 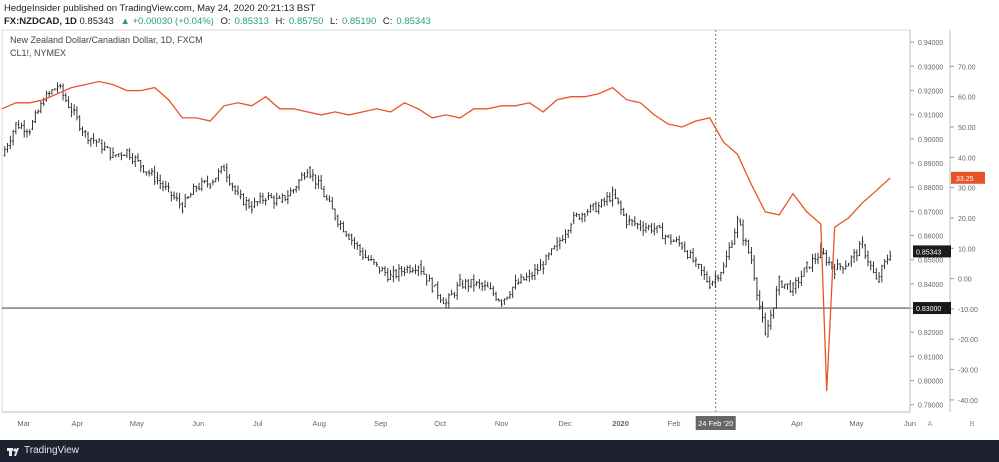 I want to click on footer-brand: TradingView, so click(x=52, y=450).